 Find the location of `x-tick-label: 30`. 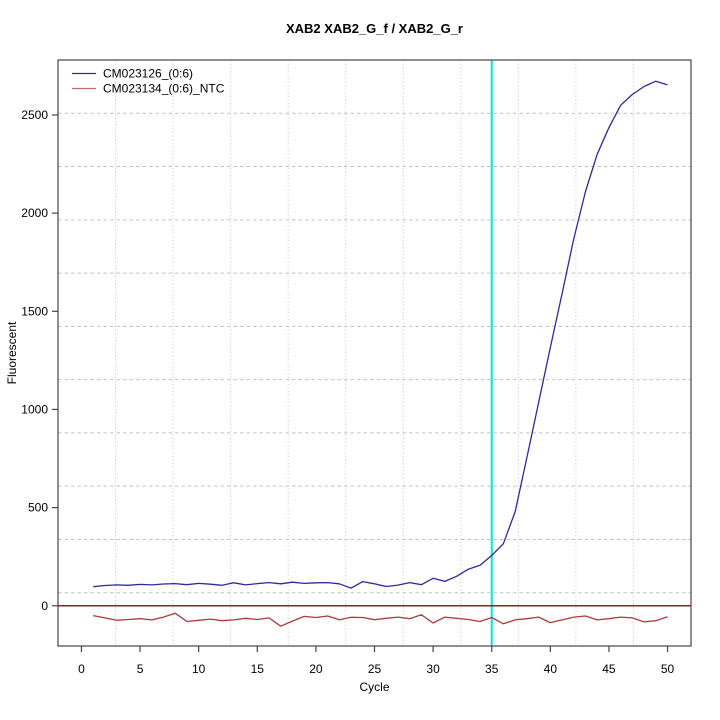

x-tick-label: 30 is located at coordinates (433, 669).